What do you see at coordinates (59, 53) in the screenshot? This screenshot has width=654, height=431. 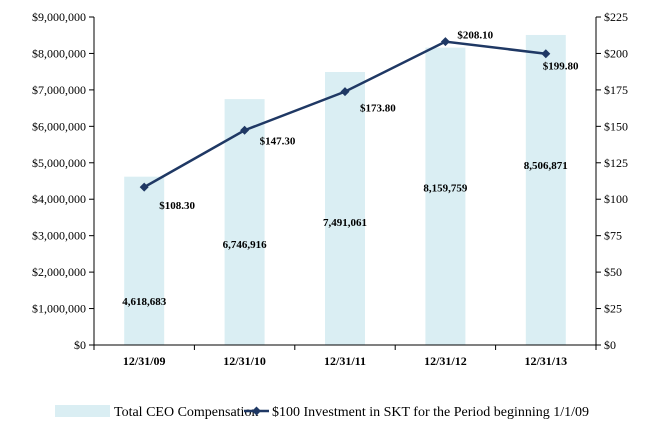 I see `y-left-tick-label: $8,000,000` at bounding box center [59, 53].